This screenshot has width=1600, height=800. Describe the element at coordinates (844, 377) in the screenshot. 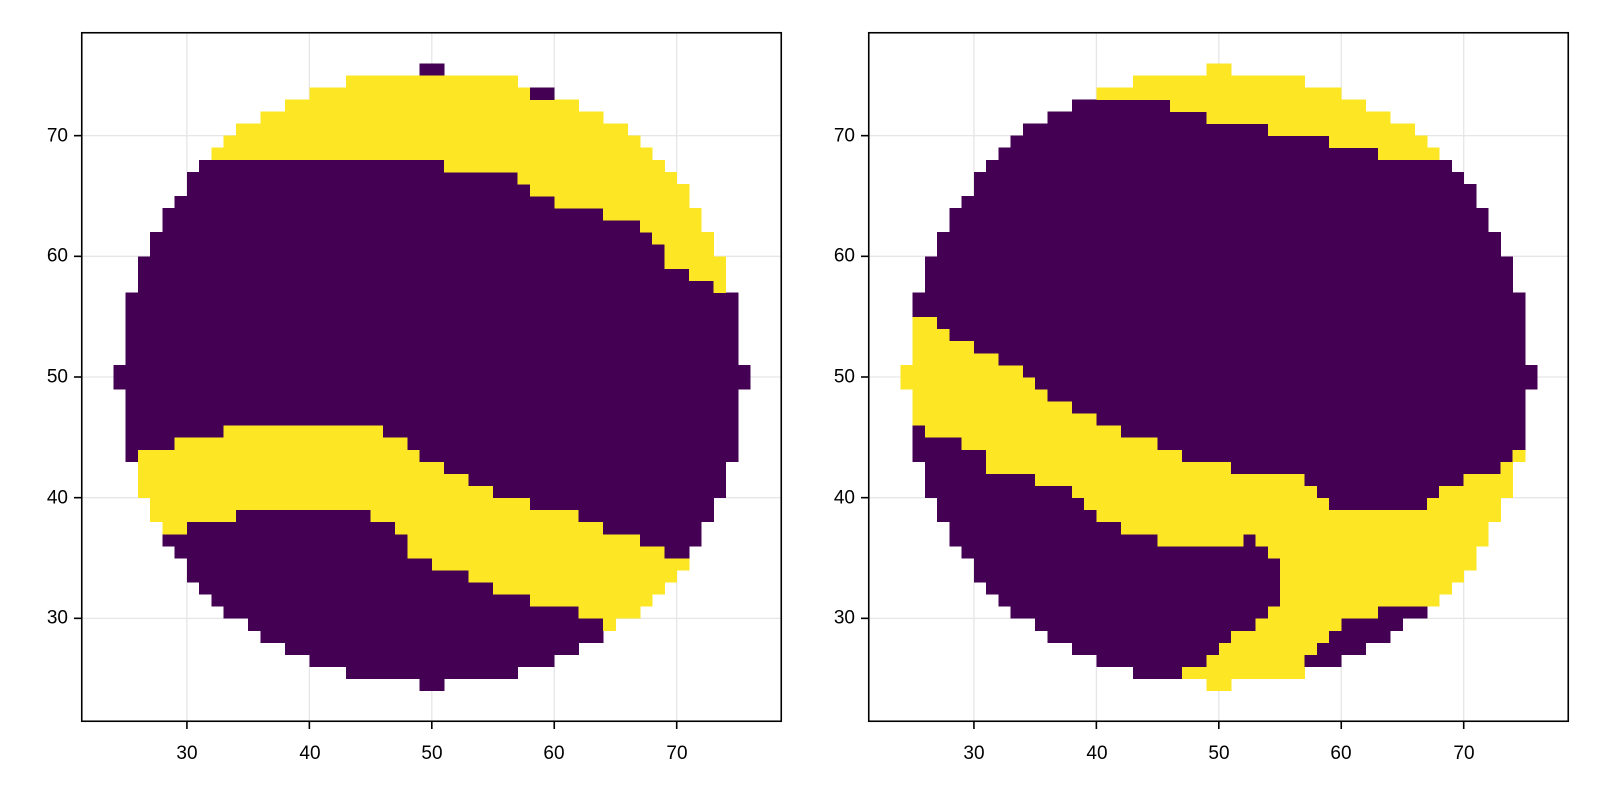

I see `right-y-tick-50: 50` at that location.